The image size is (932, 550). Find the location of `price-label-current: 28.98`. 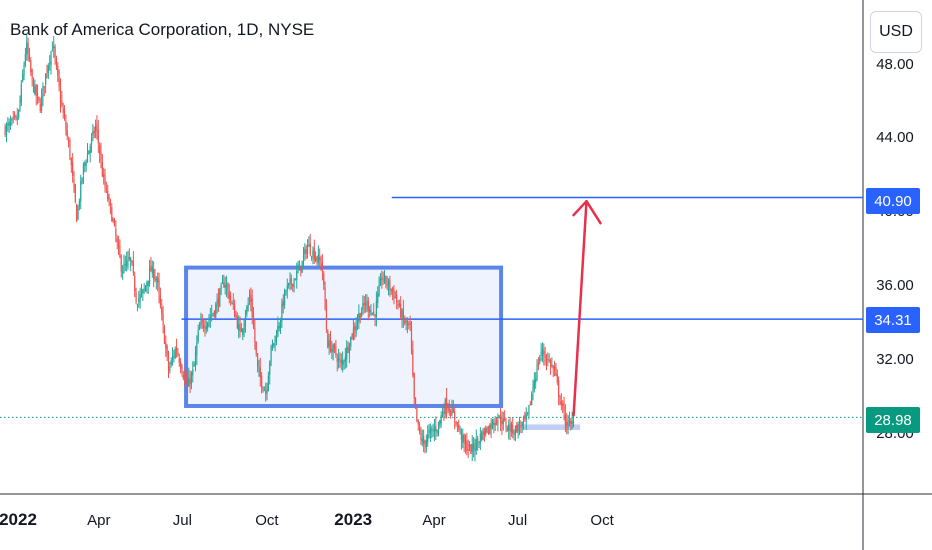

price-label-current: 28.98 is located at coordinates (893, 420).